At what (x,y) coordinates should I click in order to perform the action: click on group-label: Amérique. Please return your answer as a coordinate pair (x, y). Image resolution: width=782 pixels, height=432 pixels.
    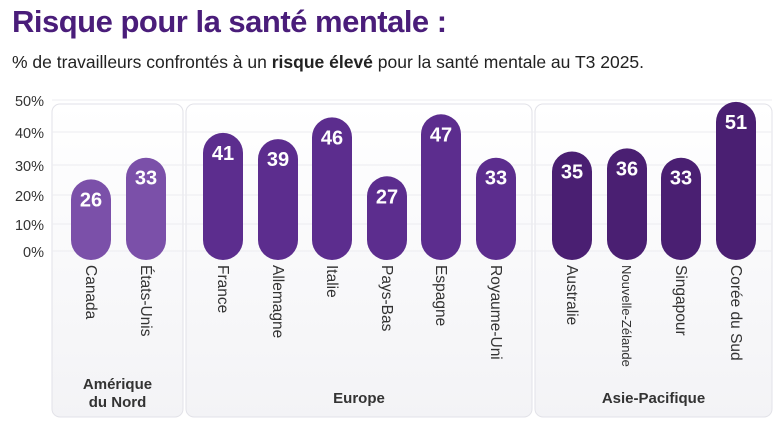
    Looking at the image, I should click on (117, 384).